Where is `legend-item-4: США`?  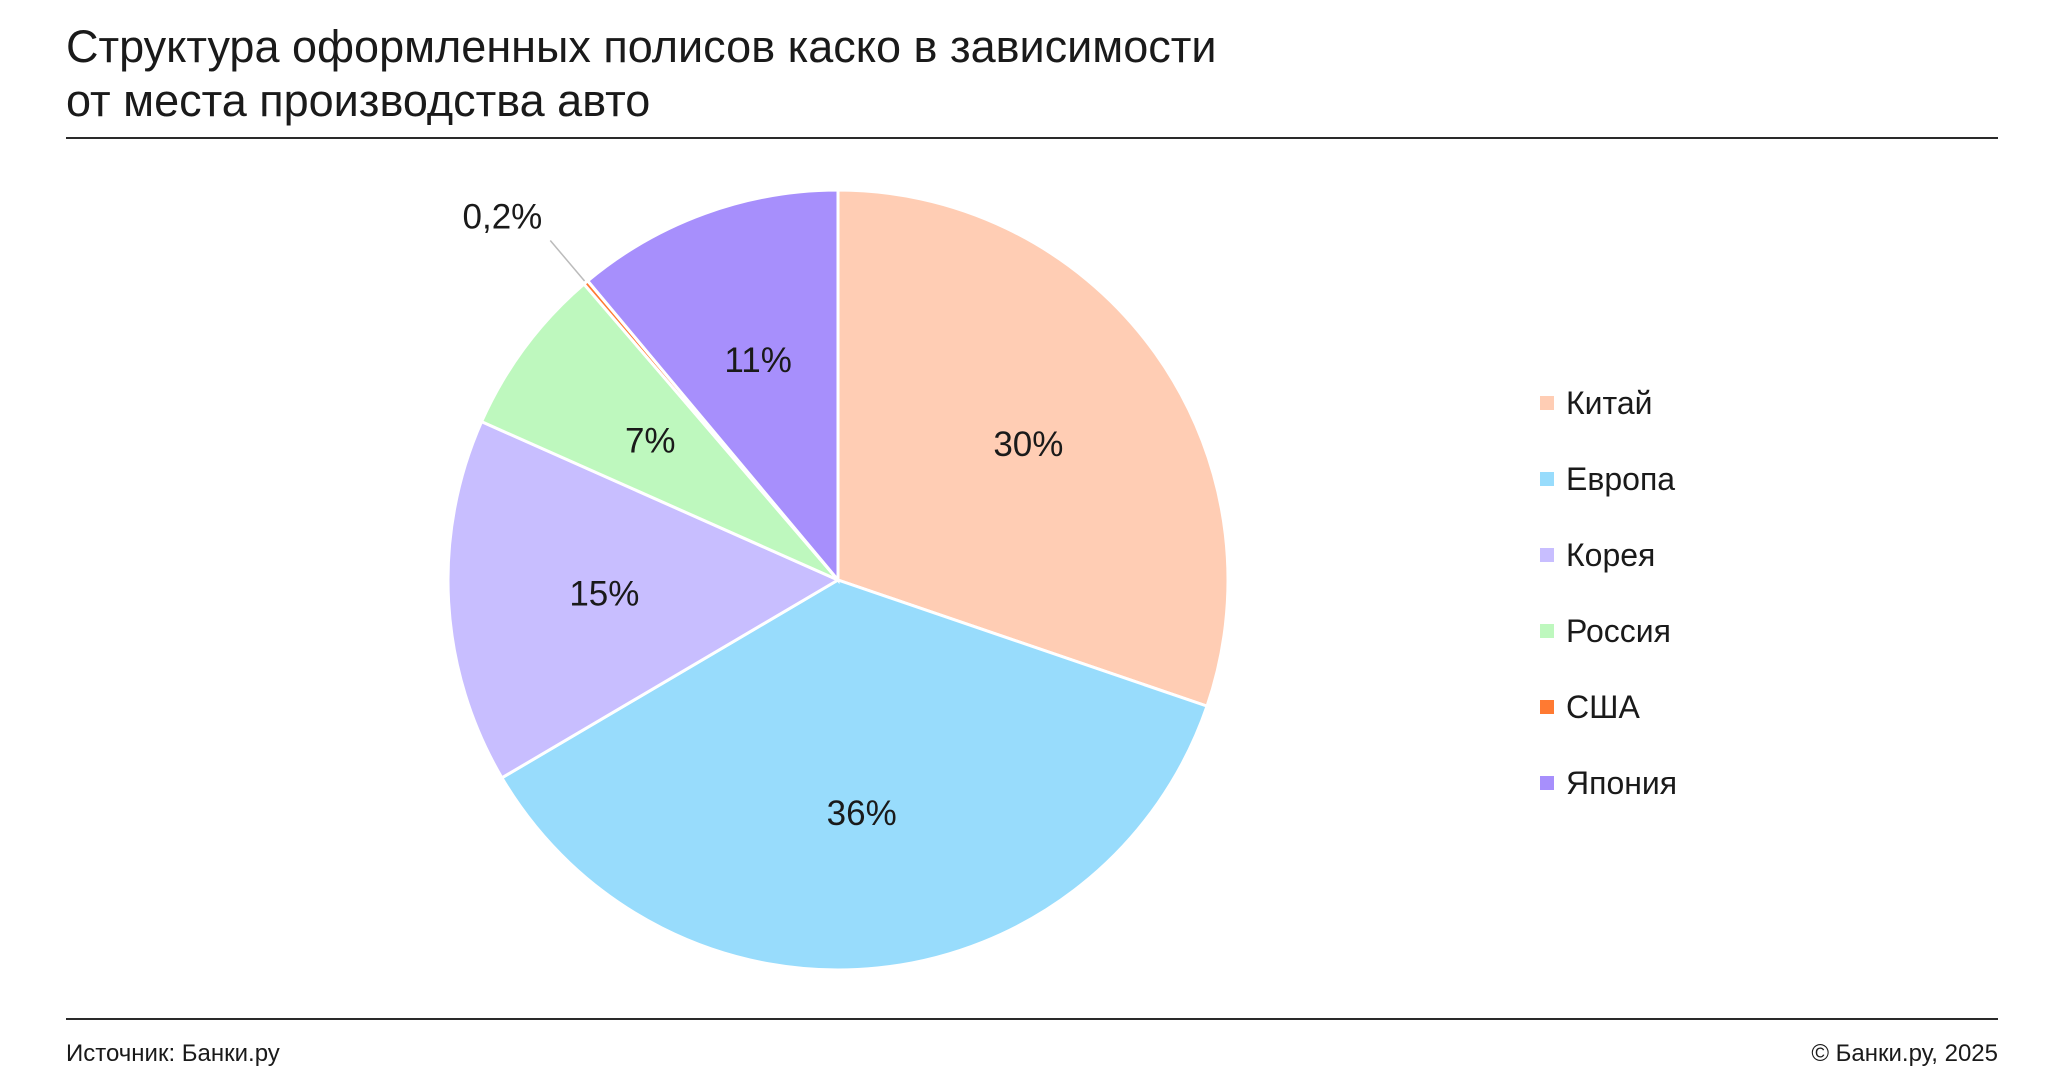 legend-item-4: США is located at coordinates (1608, 707).